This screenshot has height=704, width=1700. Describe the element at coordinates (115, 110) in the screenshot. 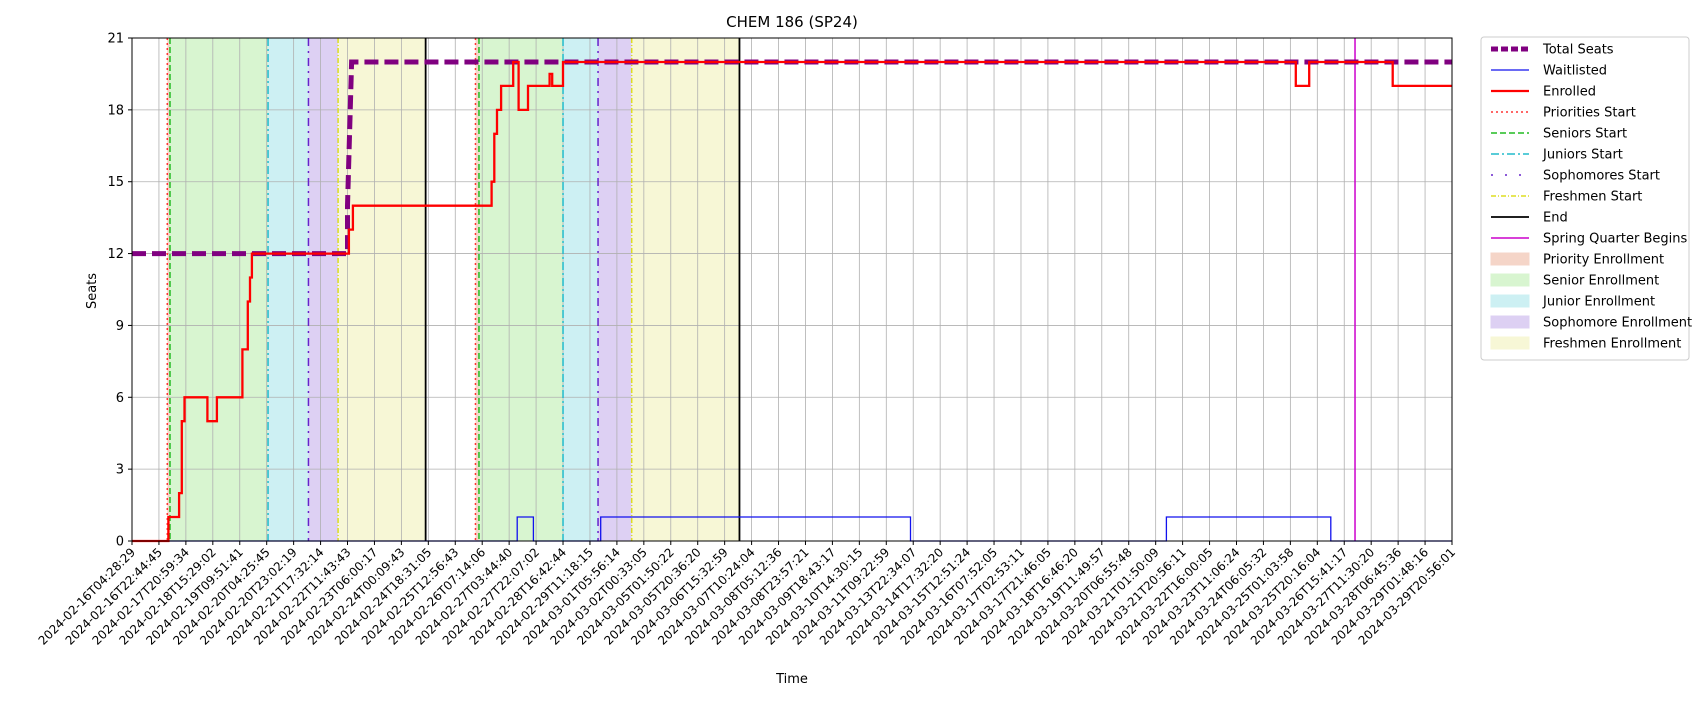

I see `y-tick-label: 18` at that location.